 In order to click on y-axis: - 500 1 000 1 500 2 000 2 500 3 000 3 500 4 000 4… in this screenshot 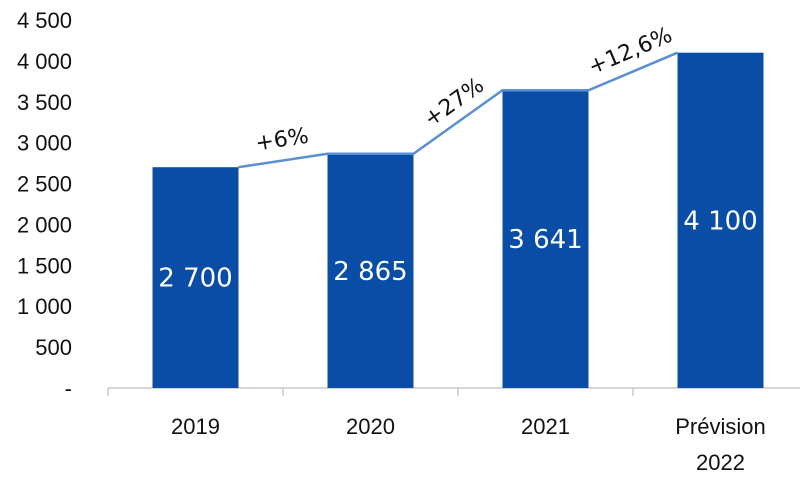, I will do `click(44, 204)`.